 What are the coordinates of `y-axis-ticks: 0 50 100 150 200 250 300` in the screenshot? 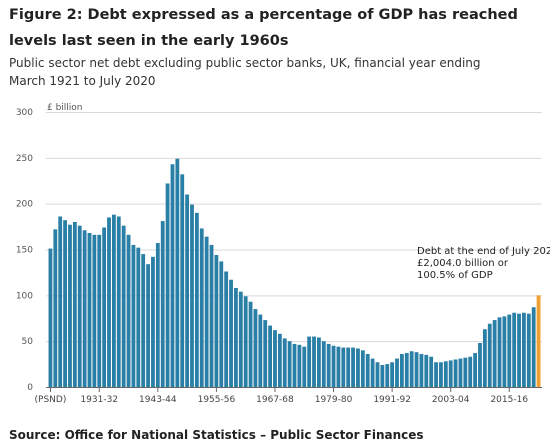 It's located at (24, 250).